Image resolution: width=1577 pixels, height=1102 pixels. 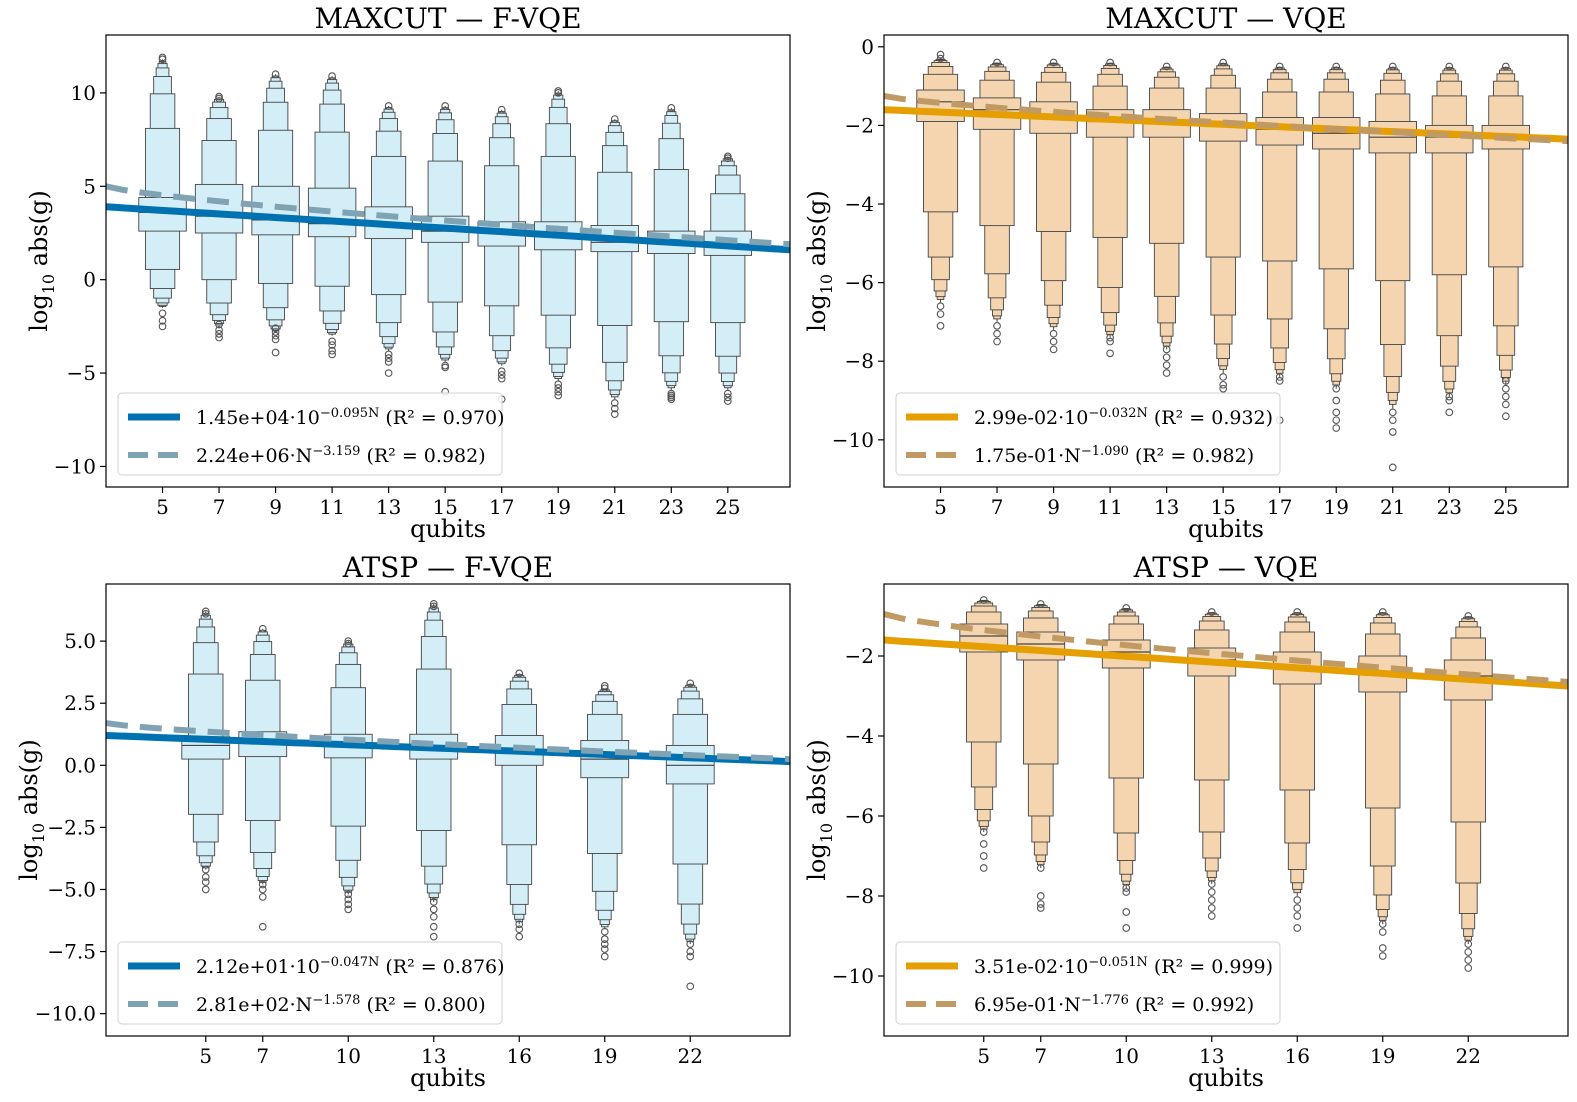 What do you see at coordinates (350, 967) in the screenshot?
I see `legend-entry: 2.12e+01·10−0.047N (R² = 0.876)` at bounding box center [350, 967].